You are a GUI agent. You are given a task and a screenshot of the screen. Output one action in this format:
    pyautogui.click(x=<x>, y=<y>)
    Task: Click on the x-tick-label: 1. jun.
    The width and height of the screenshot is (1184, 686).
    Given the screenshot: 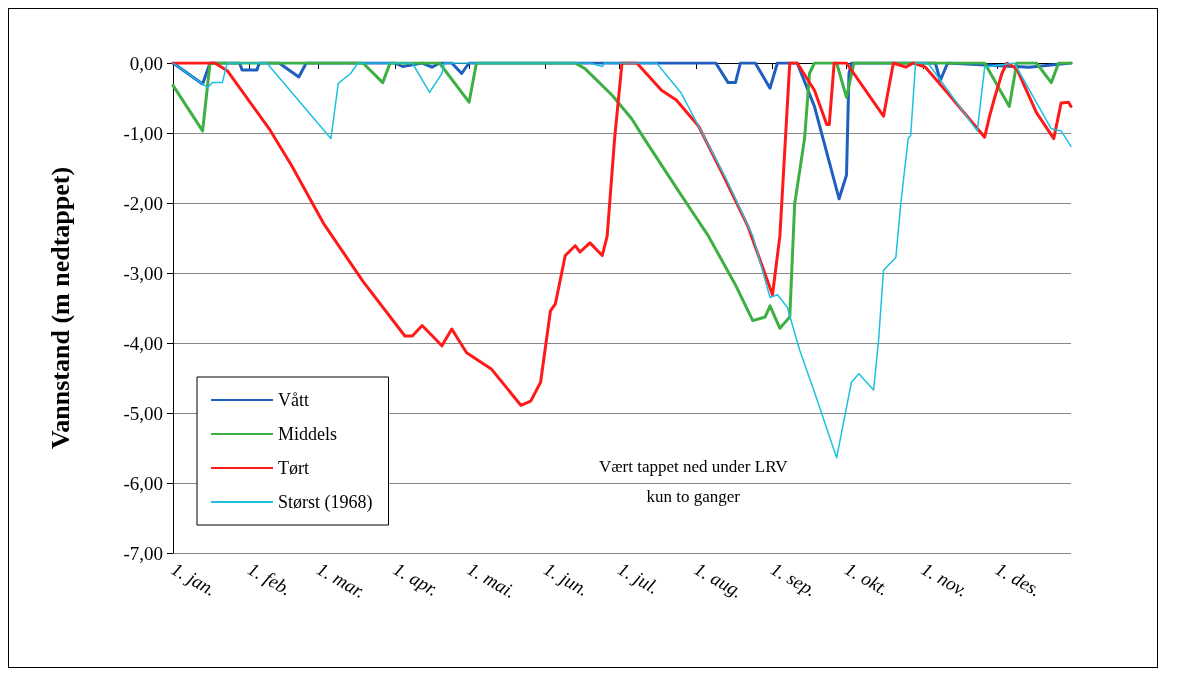 What is the action you would take?
    pyautogui.click(x=566, y=579)
    